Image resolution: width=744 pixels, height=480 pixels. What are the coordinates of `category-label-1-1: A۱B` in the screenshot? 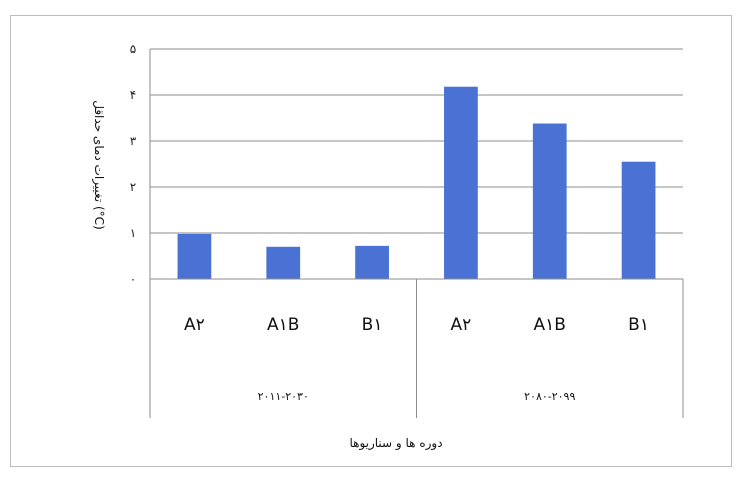 It's located at (550, 325).